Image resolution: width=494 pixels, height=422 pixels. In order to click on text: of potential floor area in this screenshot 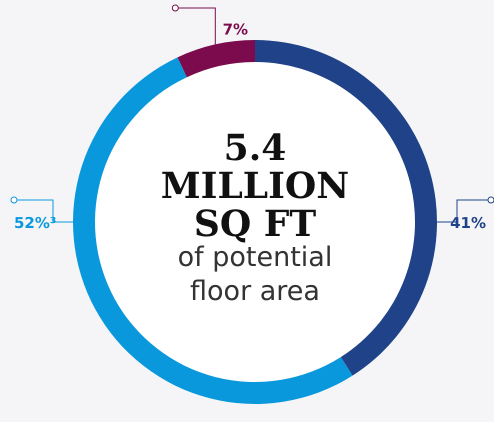, I will do `click(255, 274)`.